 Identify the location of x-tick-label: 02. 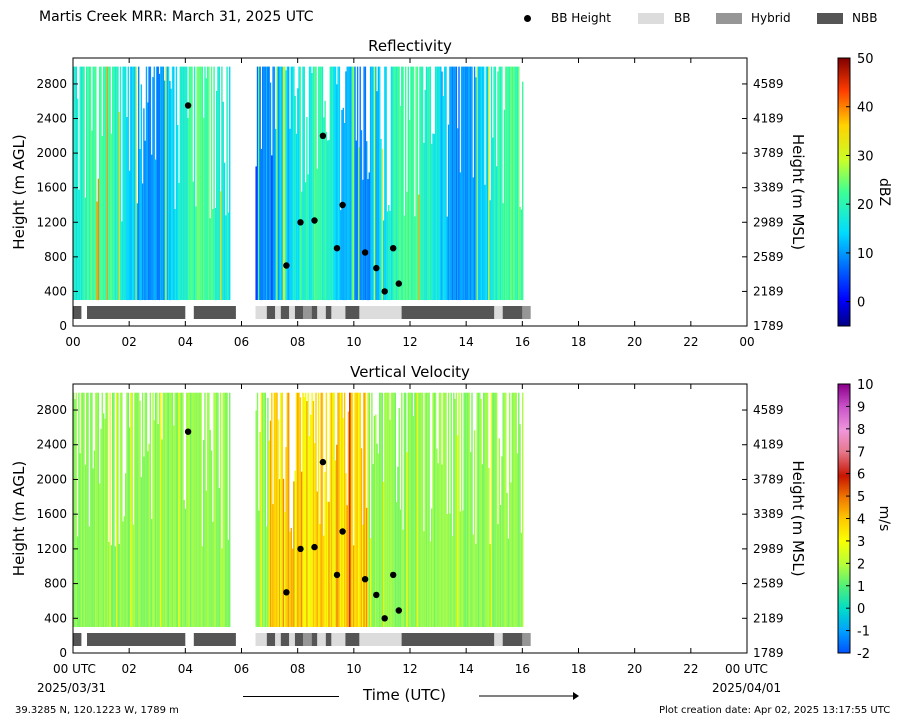
(129, 342).